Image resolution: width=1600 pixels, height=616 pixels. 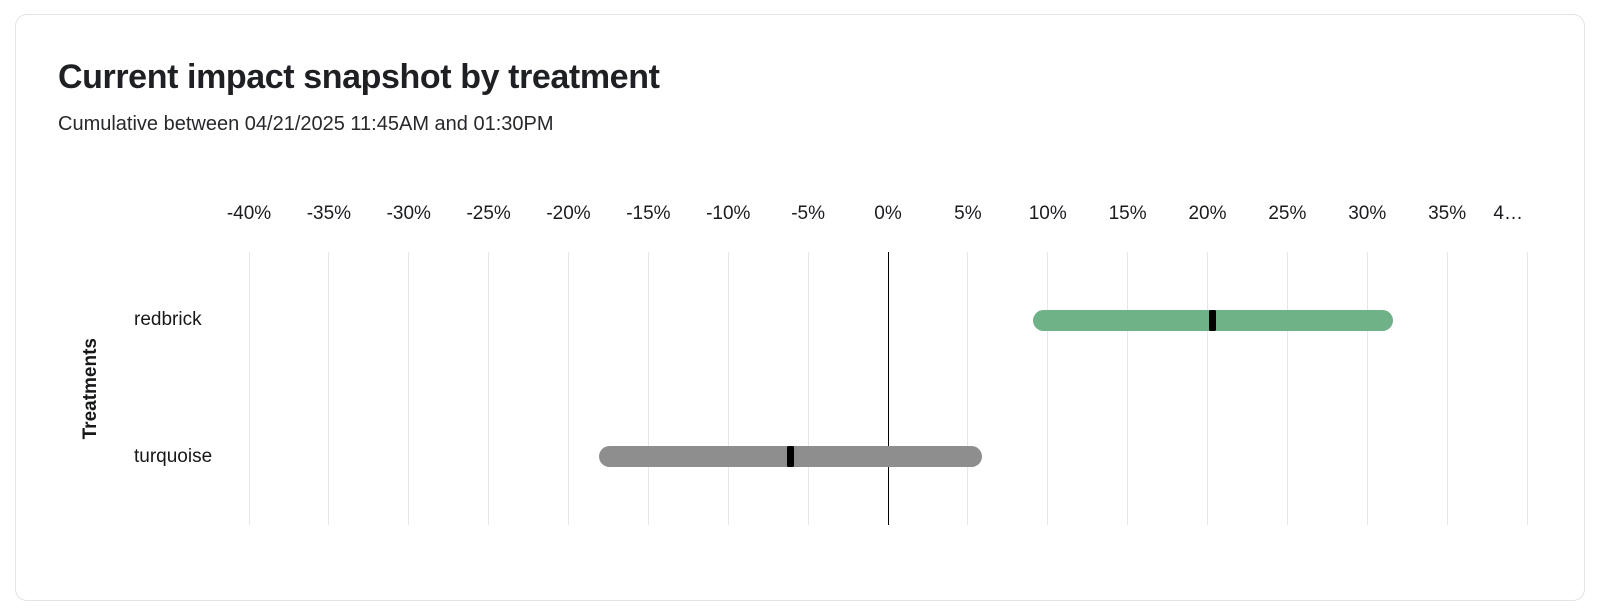 I want to click on card-title: Current impact snapshot by treatment, so click(x=359, y=77).